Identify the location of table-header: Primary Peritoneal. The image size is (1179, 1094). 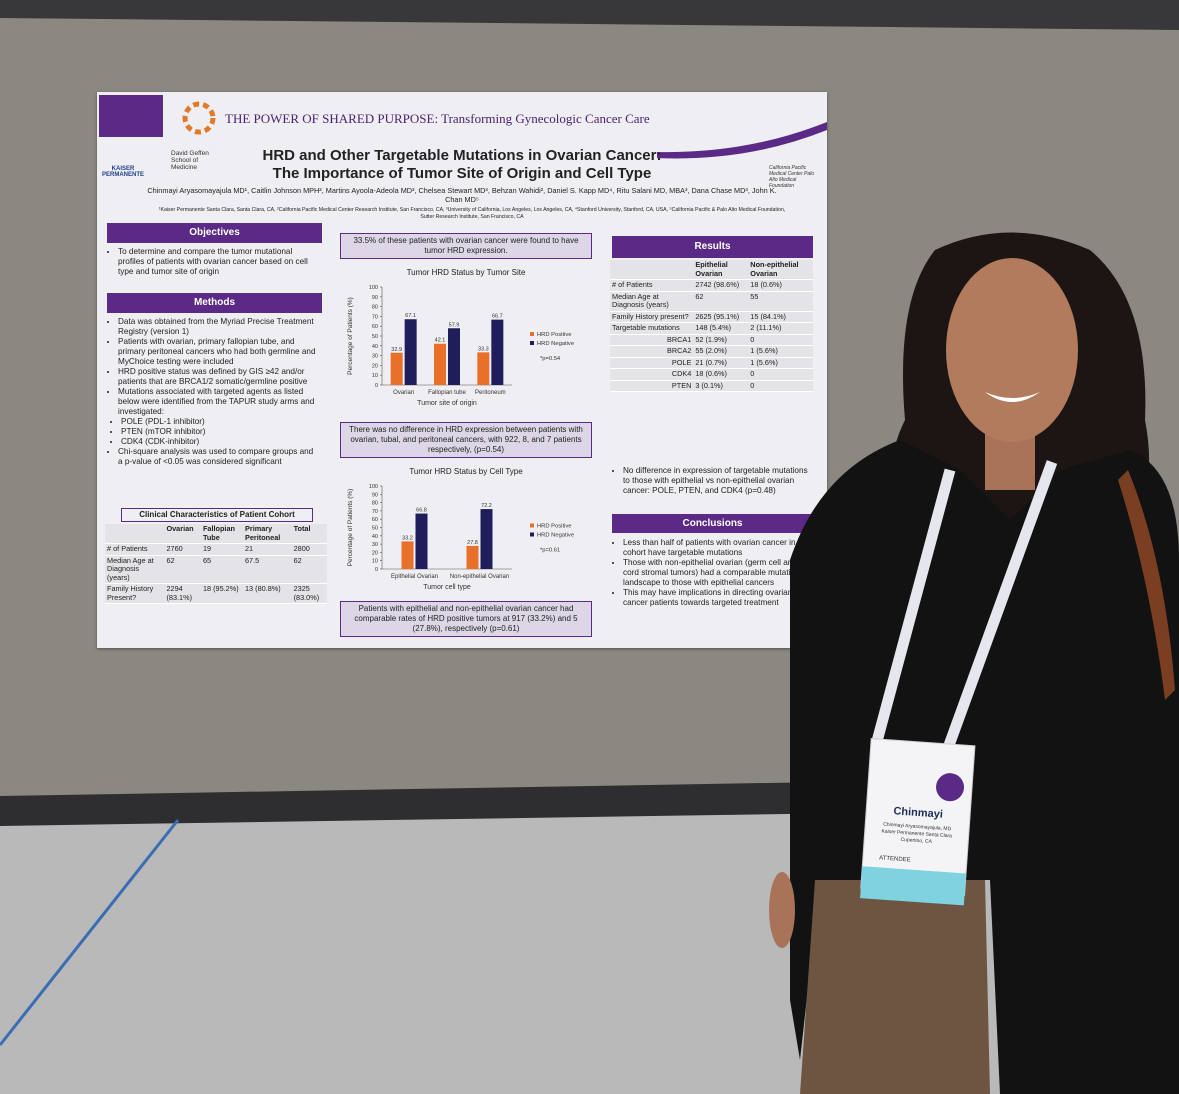
(267, 534).